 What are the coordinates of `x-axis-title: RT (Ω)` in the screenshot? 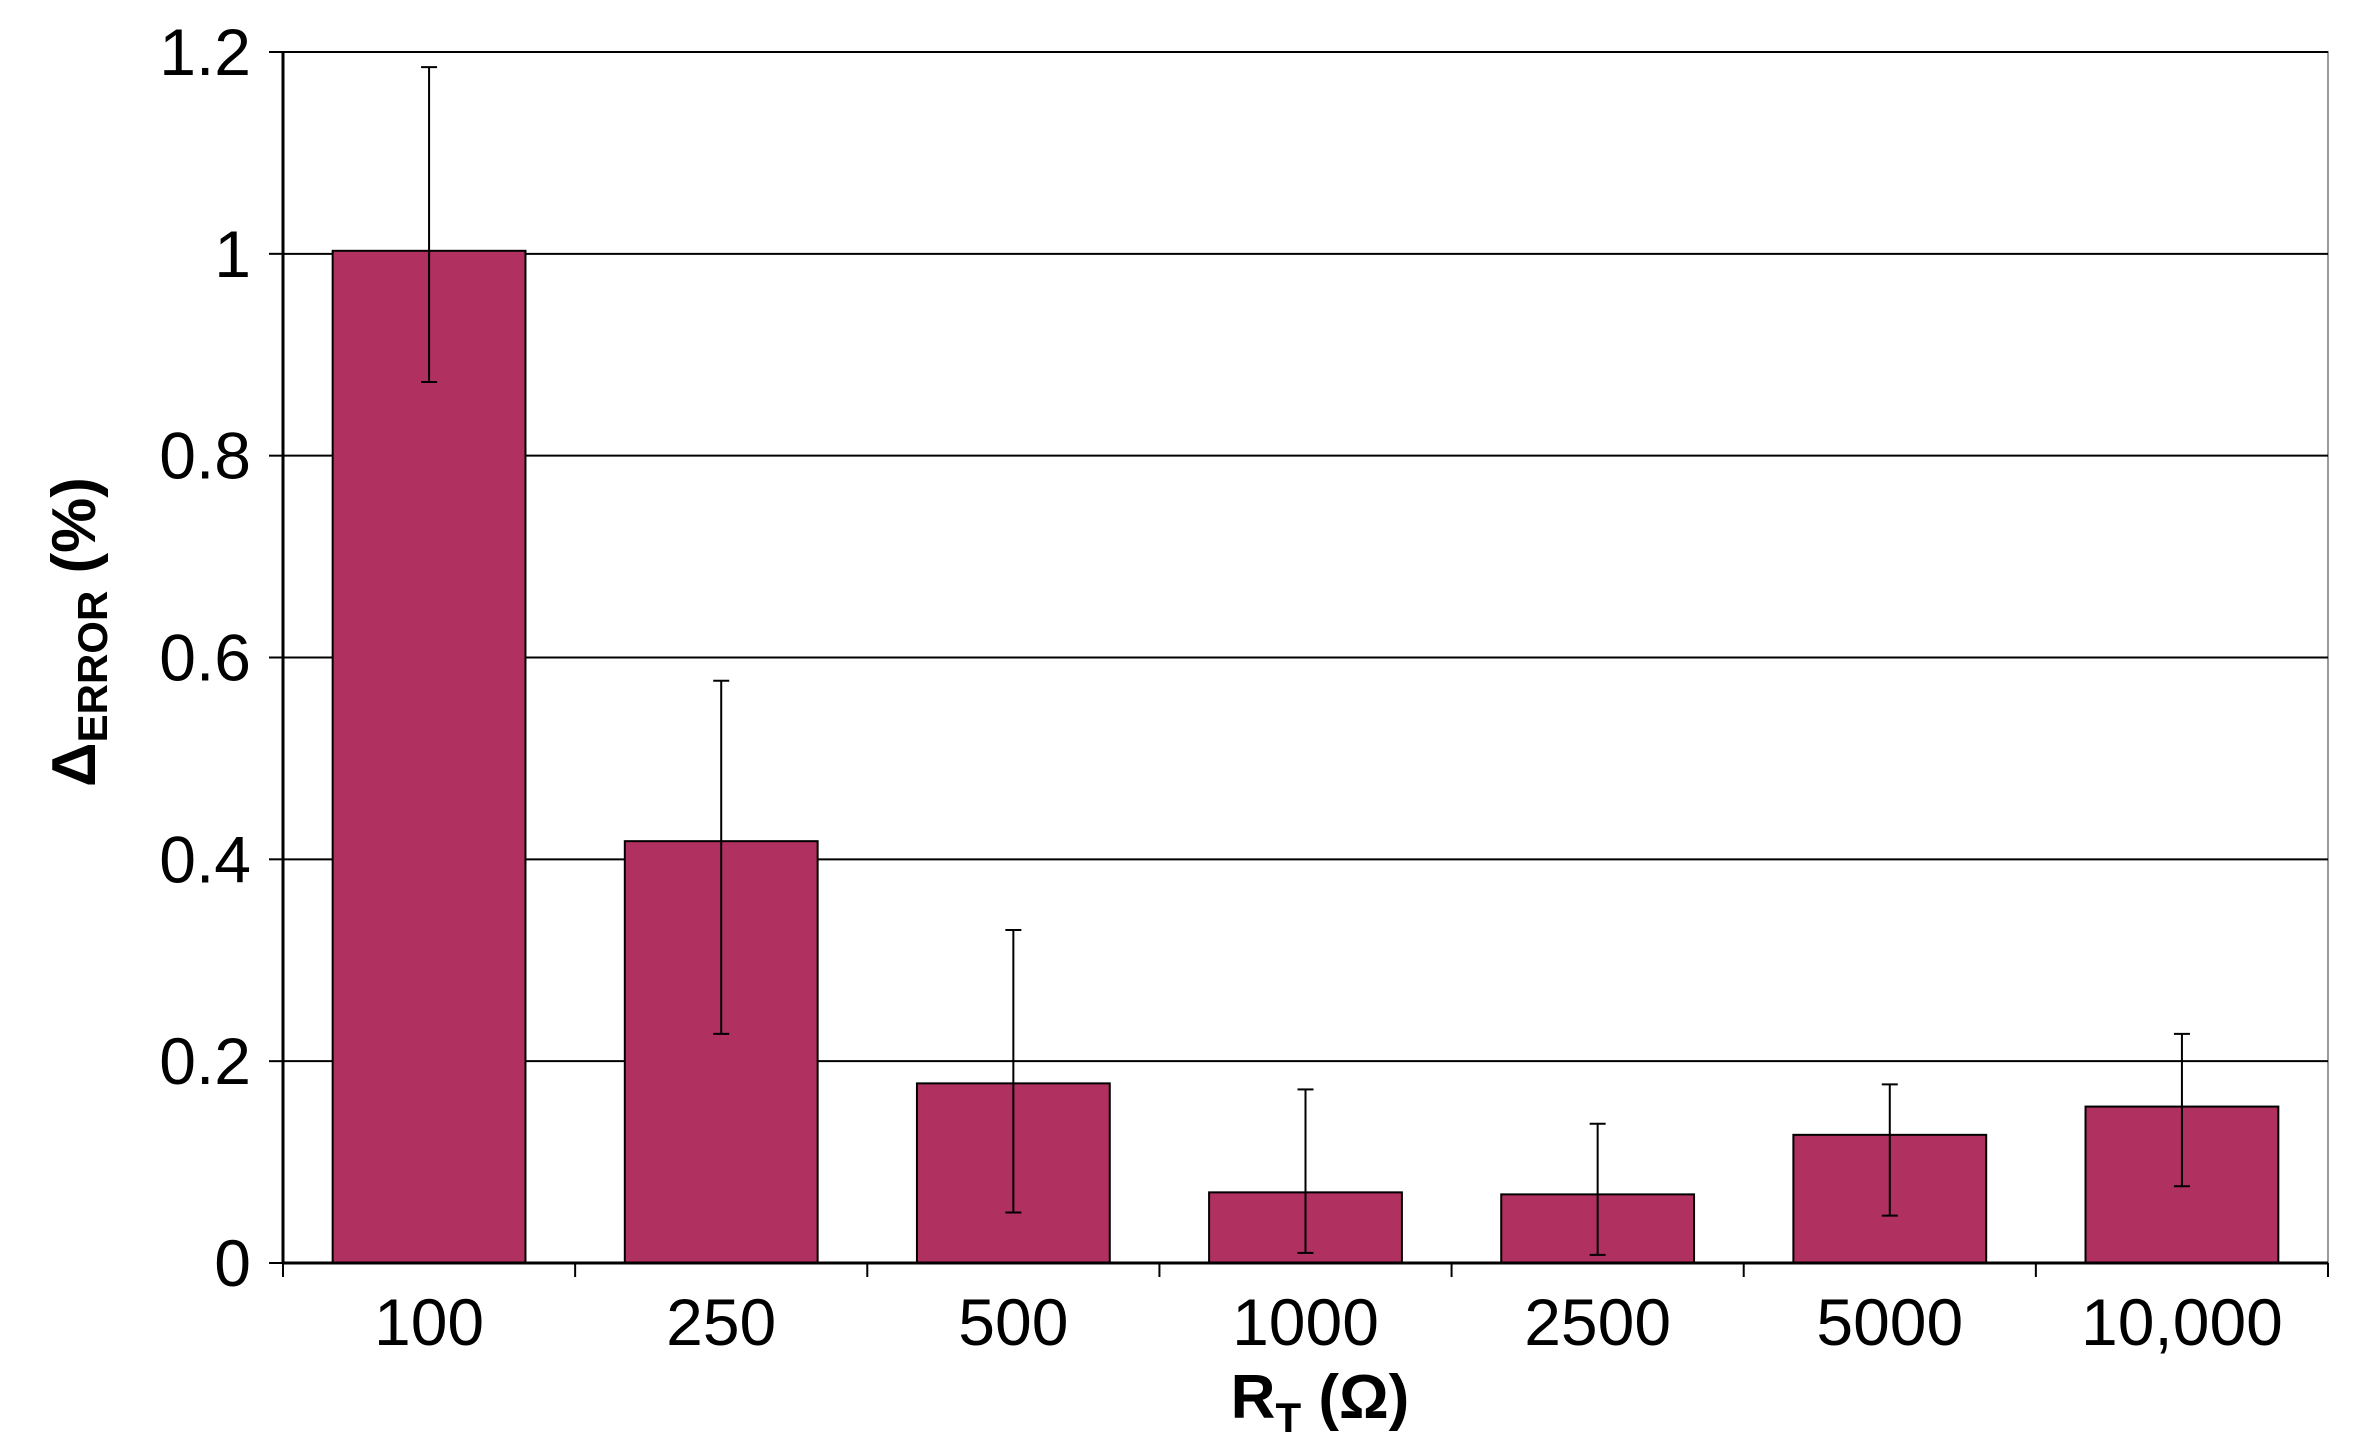 It's located at (1320, 1402).